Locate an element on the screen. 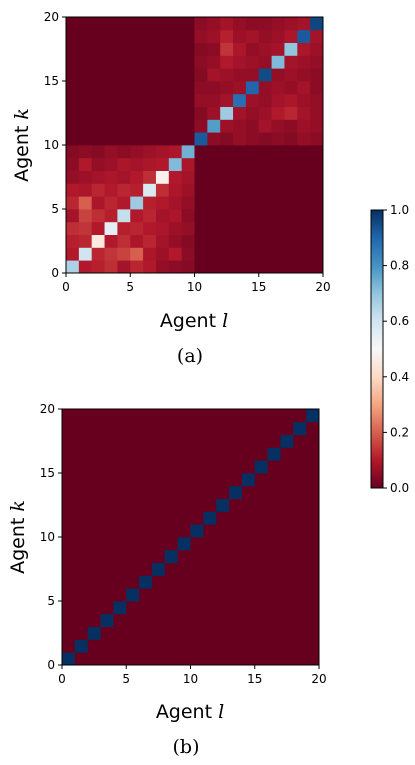 This screenshot has width=415, height=765. x-tick-label: 20 is located at coordinates (322, 287).